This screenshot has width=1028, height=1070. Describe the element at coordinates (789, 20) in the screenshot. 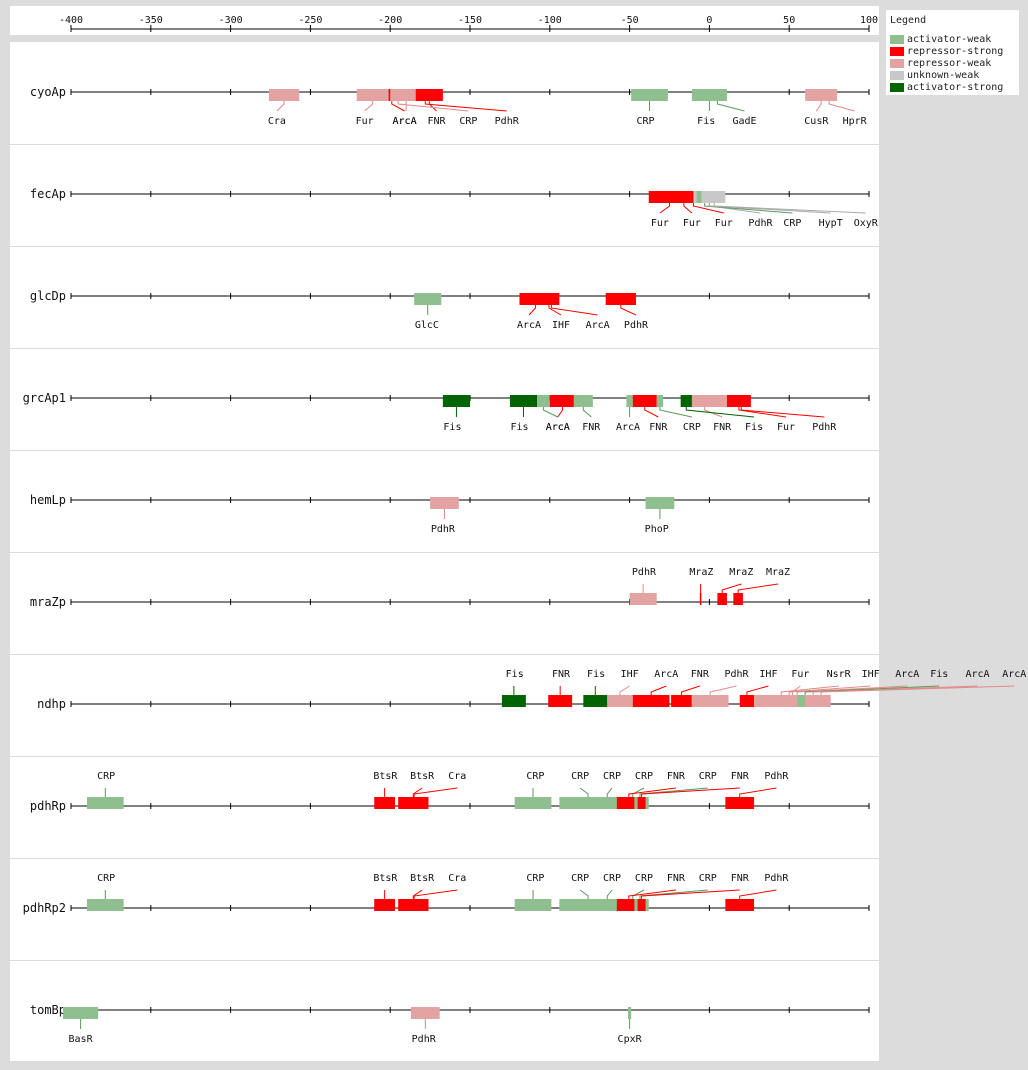

I see `ruler-tick-label: 50` at that location.